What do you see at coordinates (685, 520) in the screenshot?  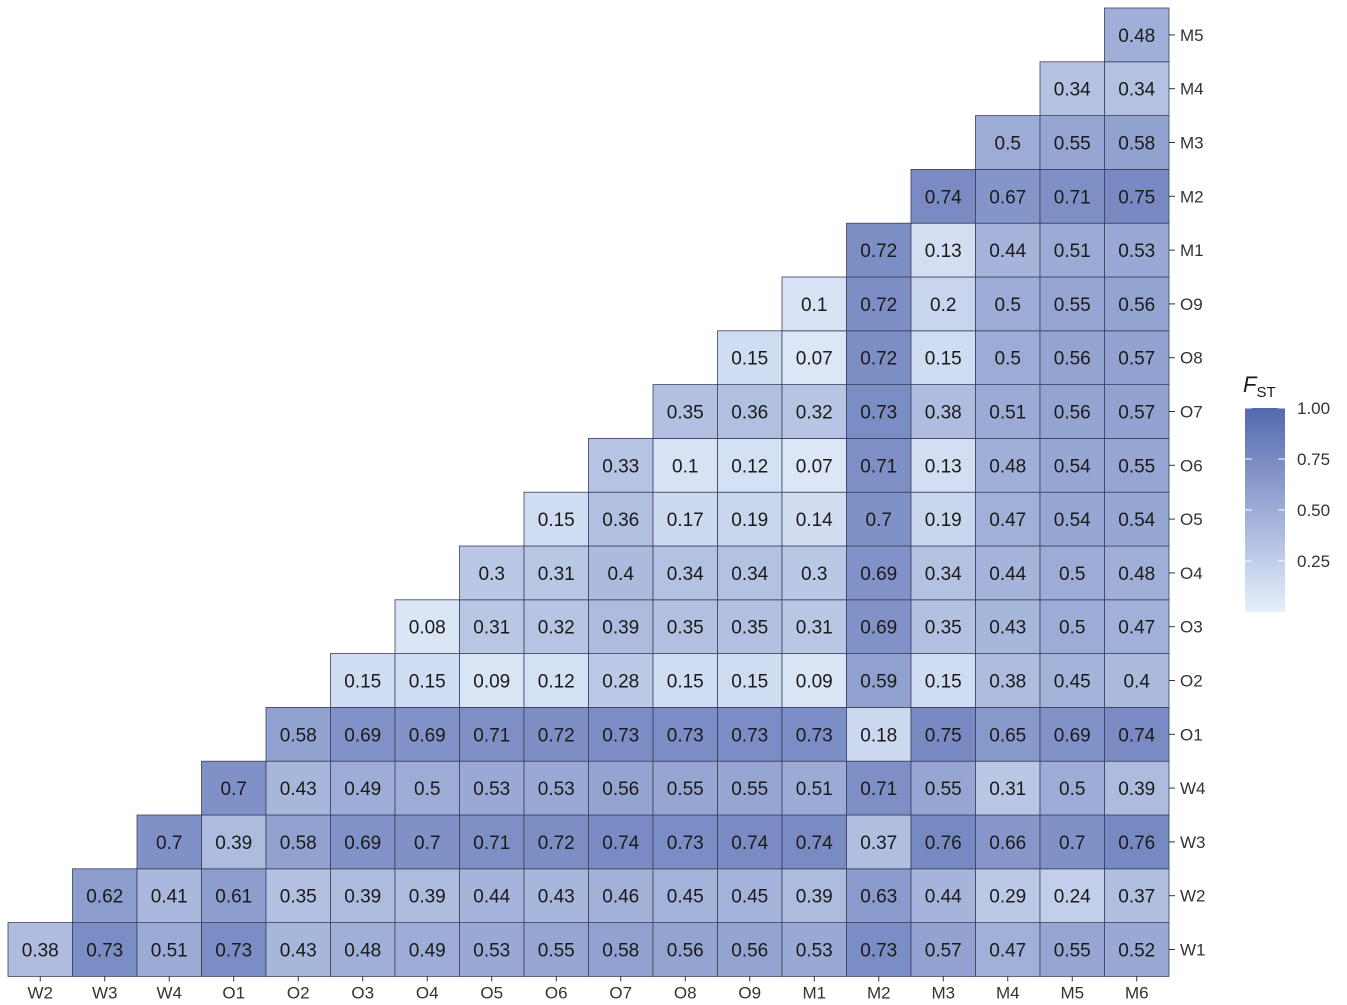 I see `cell-value-label: 0.17` at bounding box center [685, 520].